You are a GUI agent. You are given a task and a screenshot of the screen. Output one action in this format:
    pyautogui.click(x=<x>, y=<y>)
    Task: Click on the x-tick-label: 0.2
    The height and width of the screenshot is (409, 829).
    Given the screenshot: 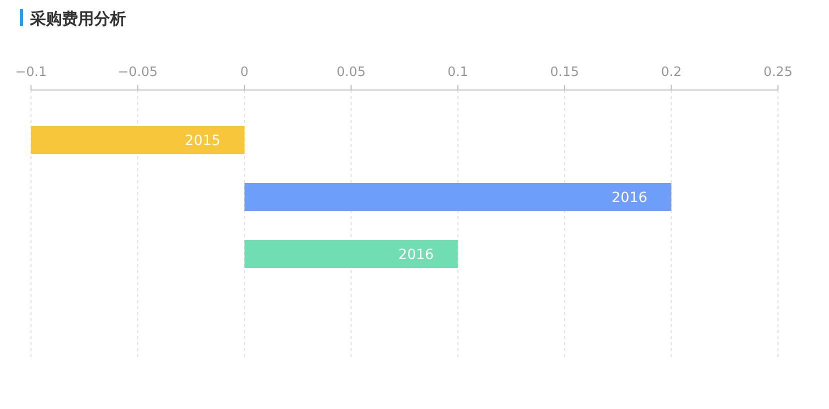 What is the action you would take?
    pyautogui.click(x=671, y=72)
    